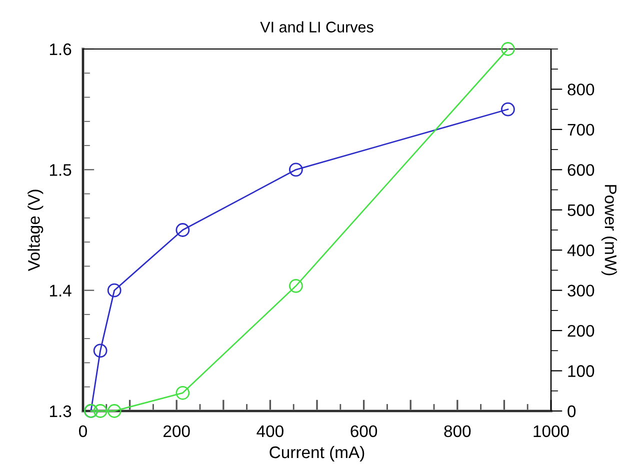  Describe the element at coordinates (581, 170) in the screenshot. I see `y2-tick-label: 600` at that location.